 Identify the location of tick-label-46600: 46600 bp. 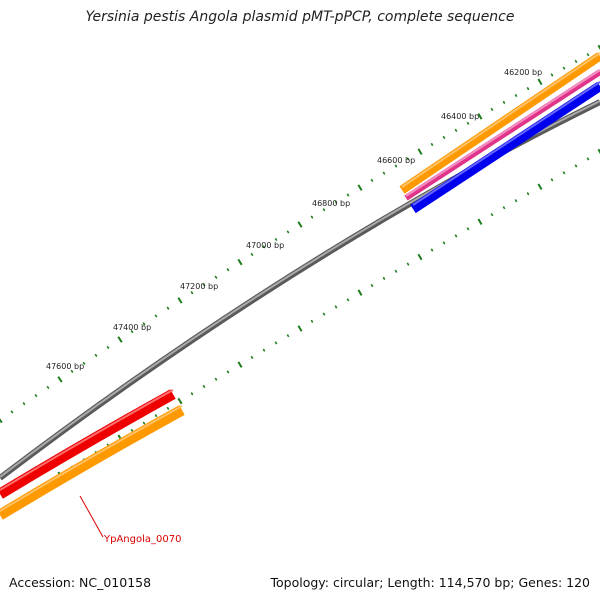
(396, 160).